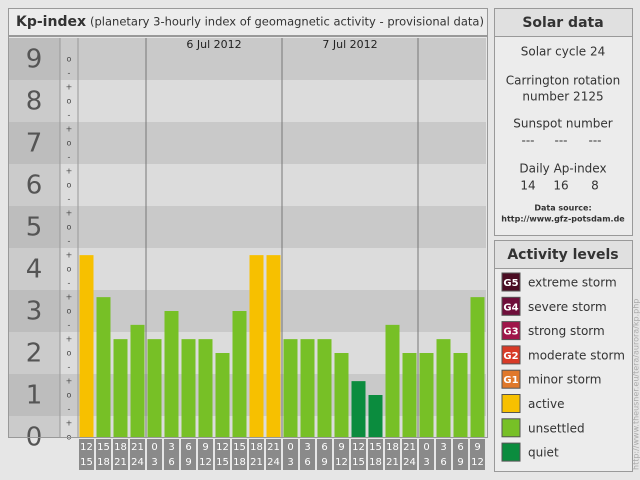 Image resolution: width=640 pixels, height=480 pixels. I want to click on y-tick-label: 9, so click(34, 60).